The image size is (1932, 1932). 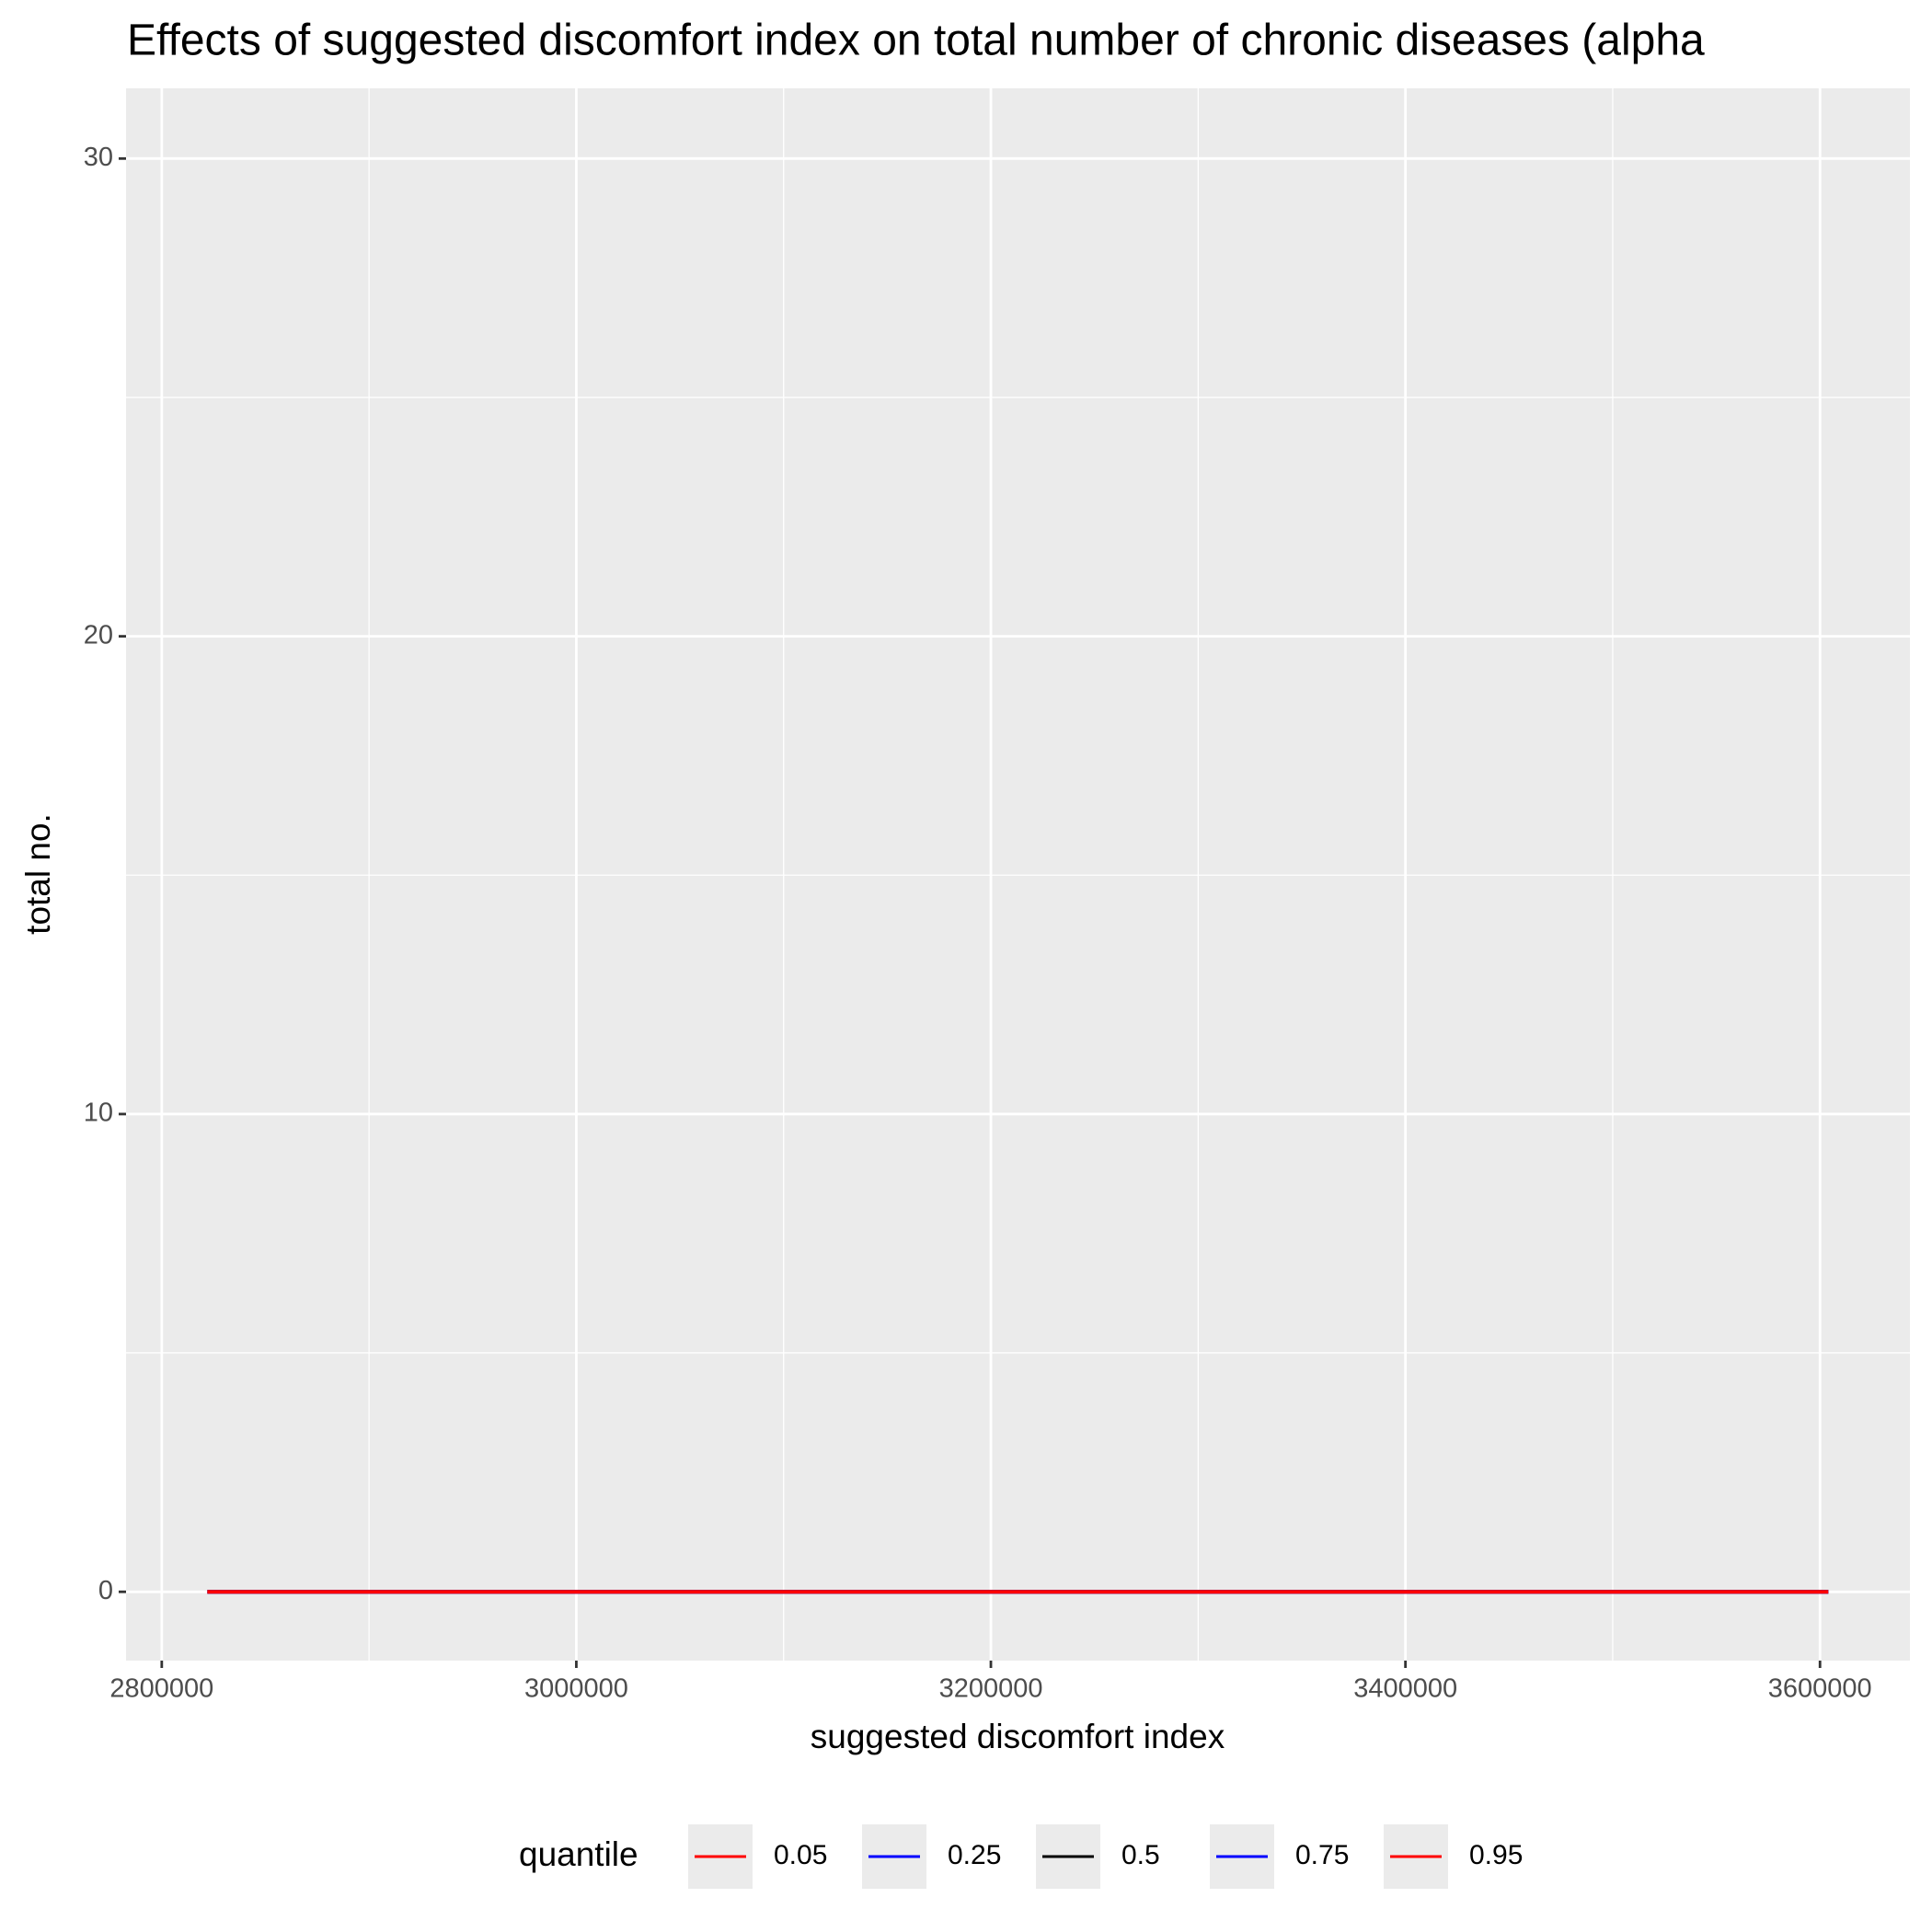 What do you see at coordinates (105, 1590) in the screenshot?
I see `y-tick-label: 0` at bounding box center [105, 1590].